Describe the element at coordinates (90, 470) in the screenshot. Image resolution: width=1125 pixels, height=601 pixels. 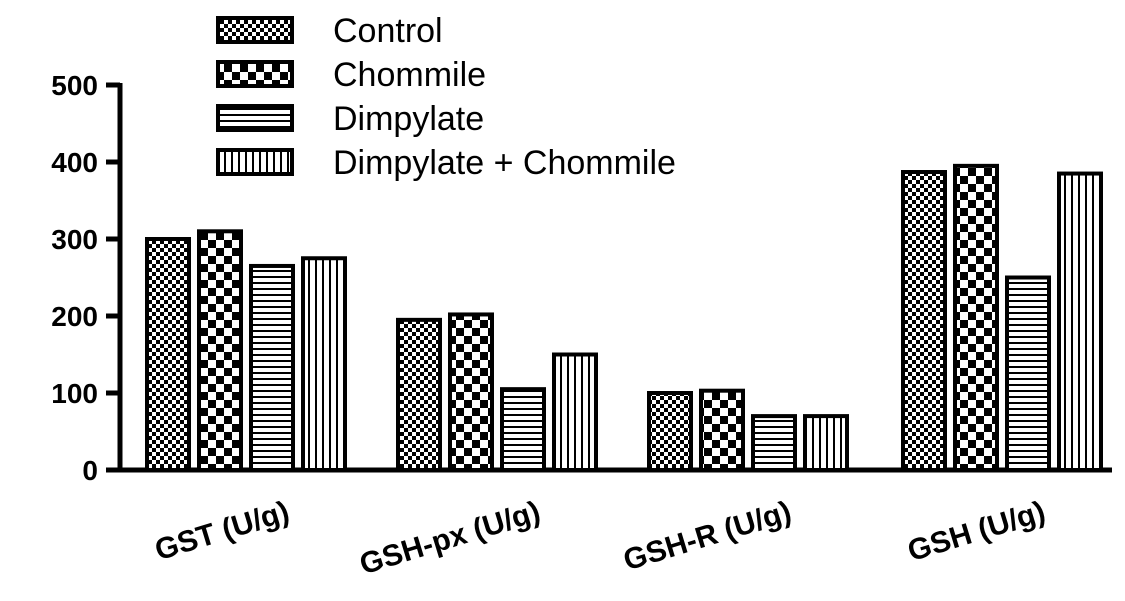
I see `y-tick-label: 0` at that location.